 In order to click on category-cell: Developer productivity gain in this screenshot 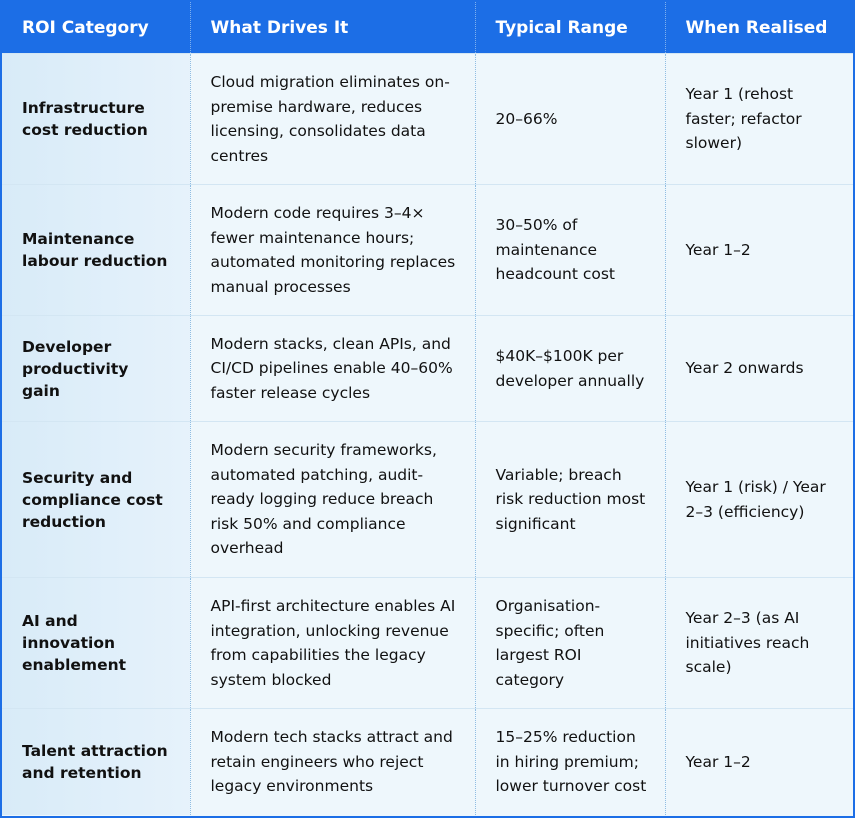, I will do `click(96, 368)`.